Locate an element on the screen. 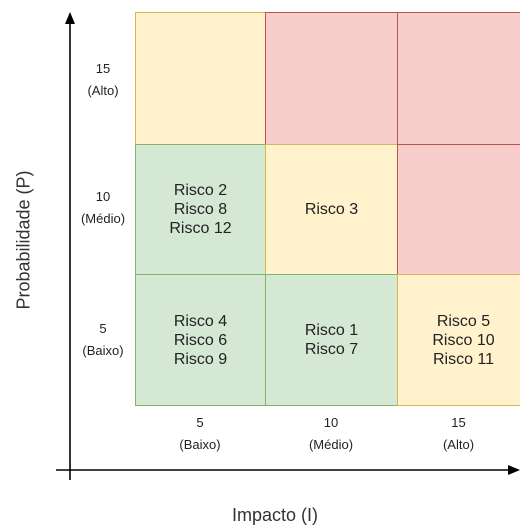 Image resolution: width=520 pixels, height=532 pixels. x-tick-medium: 10 (Médio) is located at coordinates (331, 433).